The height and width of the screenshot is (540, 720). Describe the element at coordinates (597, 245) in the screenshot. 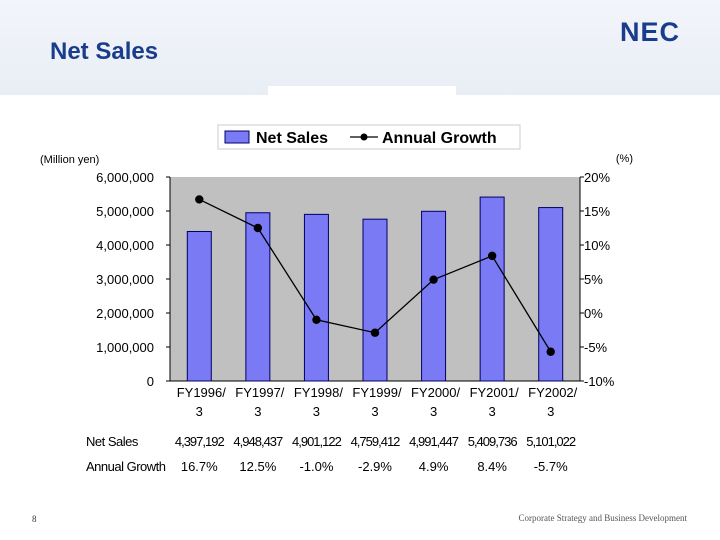

I see `right-tick-label: 10%` at that location.